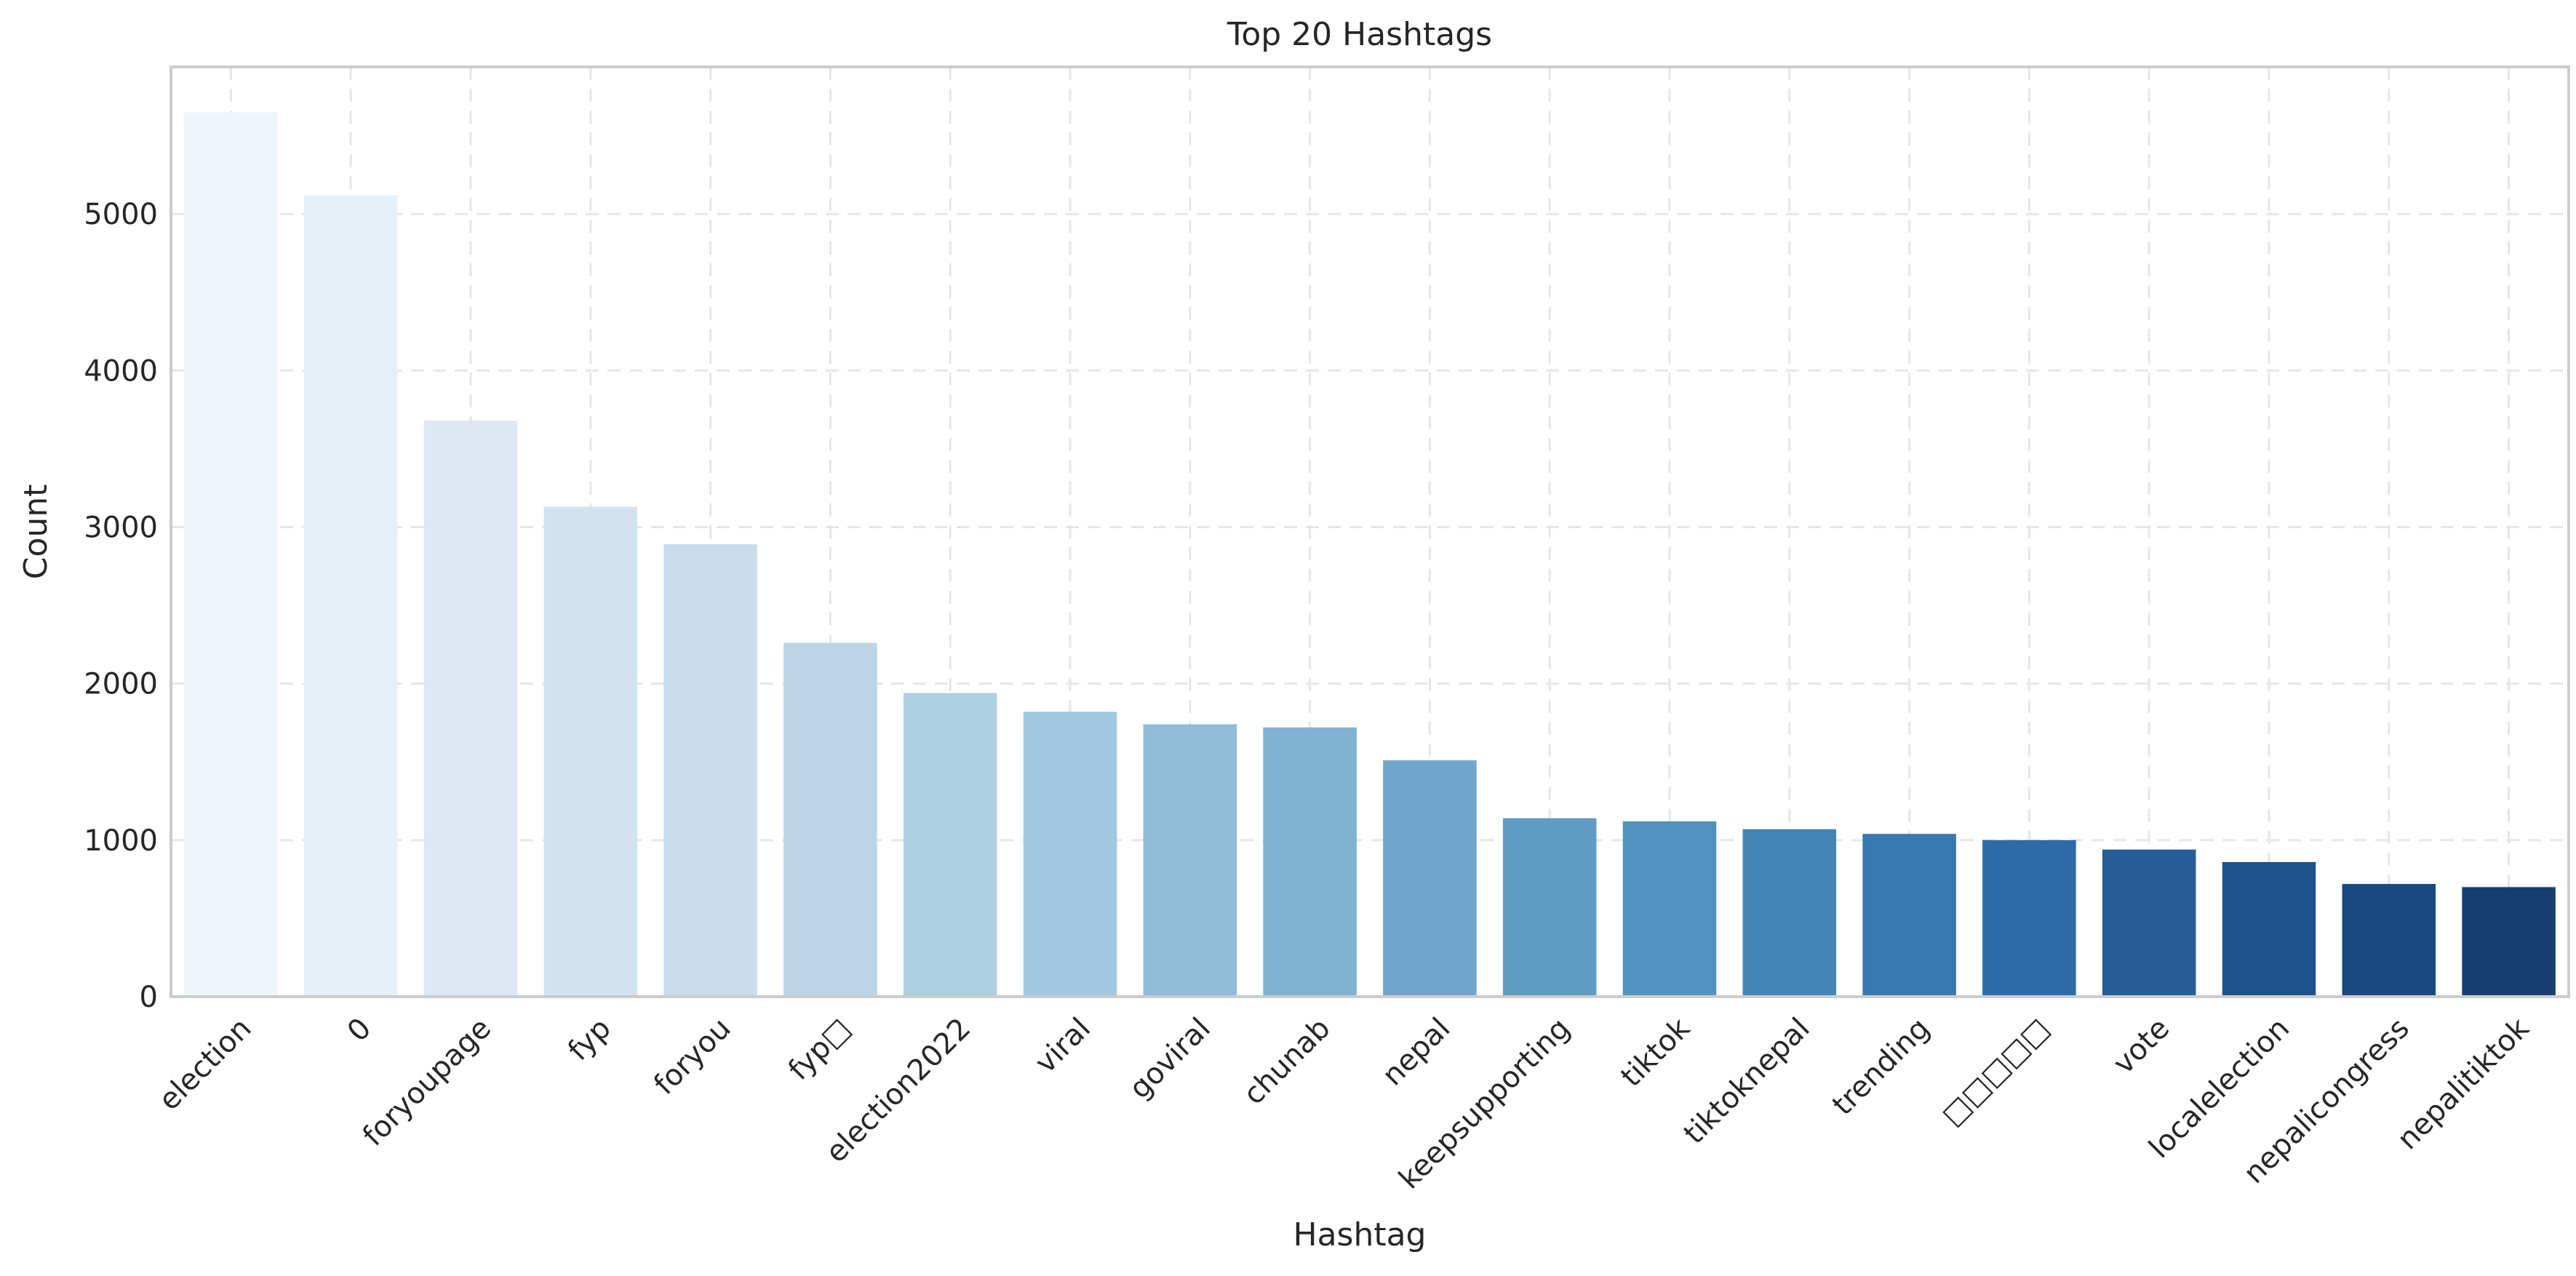 The height and width of the screenshot is (1276, 2576). Describe the element at coordinates (121, 841) in the screenshot. I see `y-tick-label: 1000` at that location.